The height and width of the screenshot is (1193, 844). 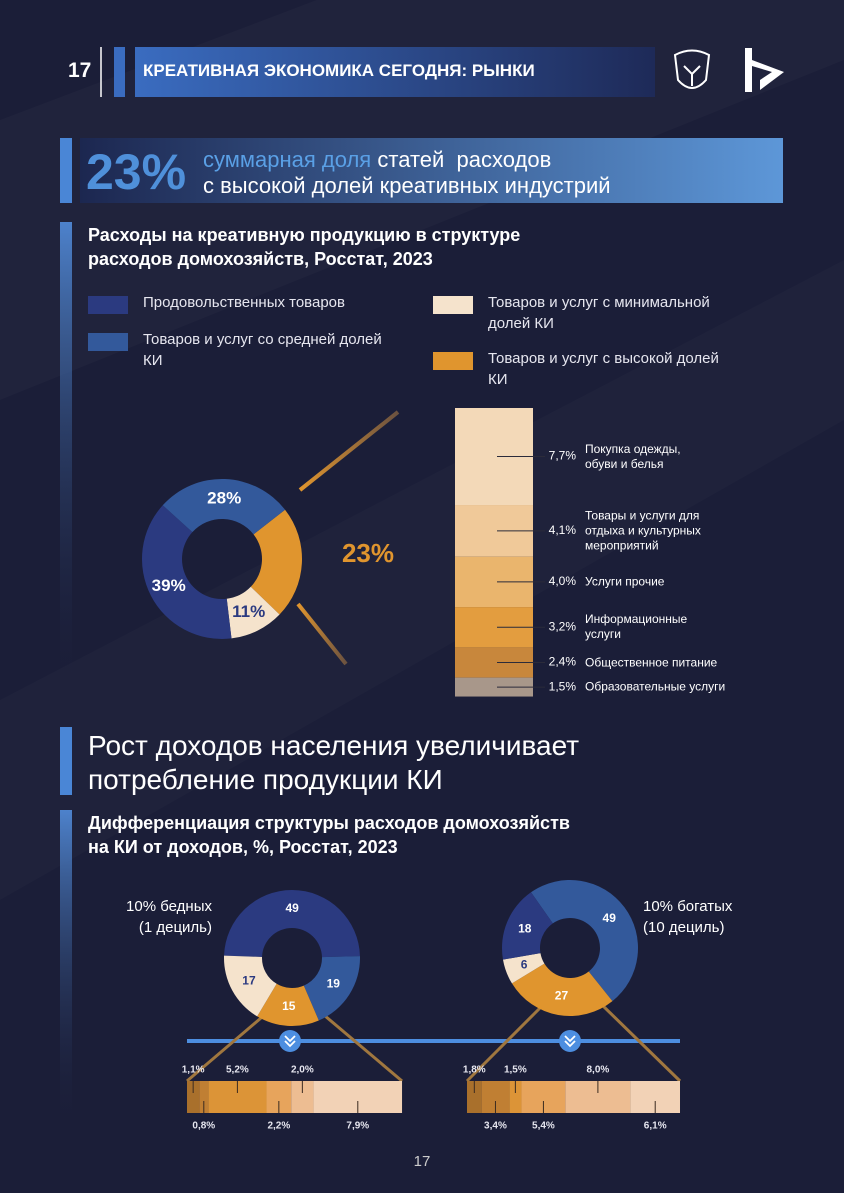 What do you see at coordinates (169, 906) in the screenshot?
I see `chart-label: 10% бедных` at bounding box center [169, 906].